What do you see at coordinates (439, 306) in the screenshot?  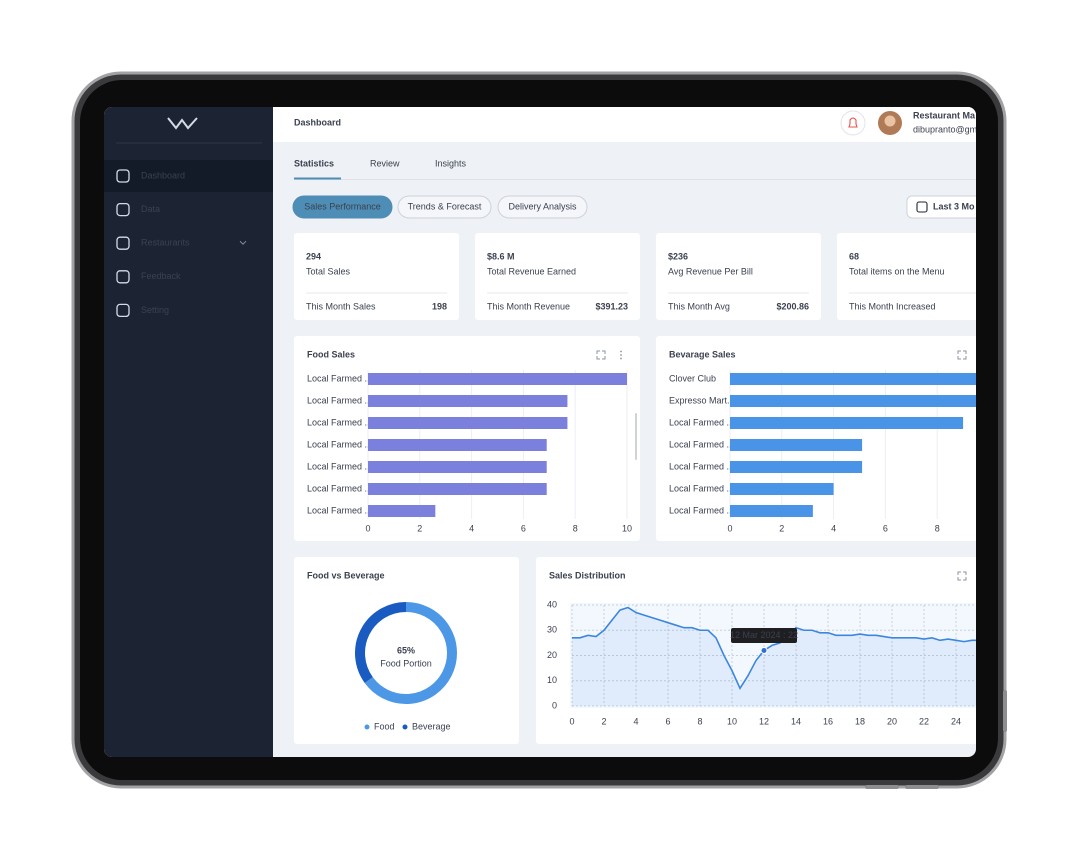 I see `kpi-footer-value: 198` at bounding box center [439, 306].